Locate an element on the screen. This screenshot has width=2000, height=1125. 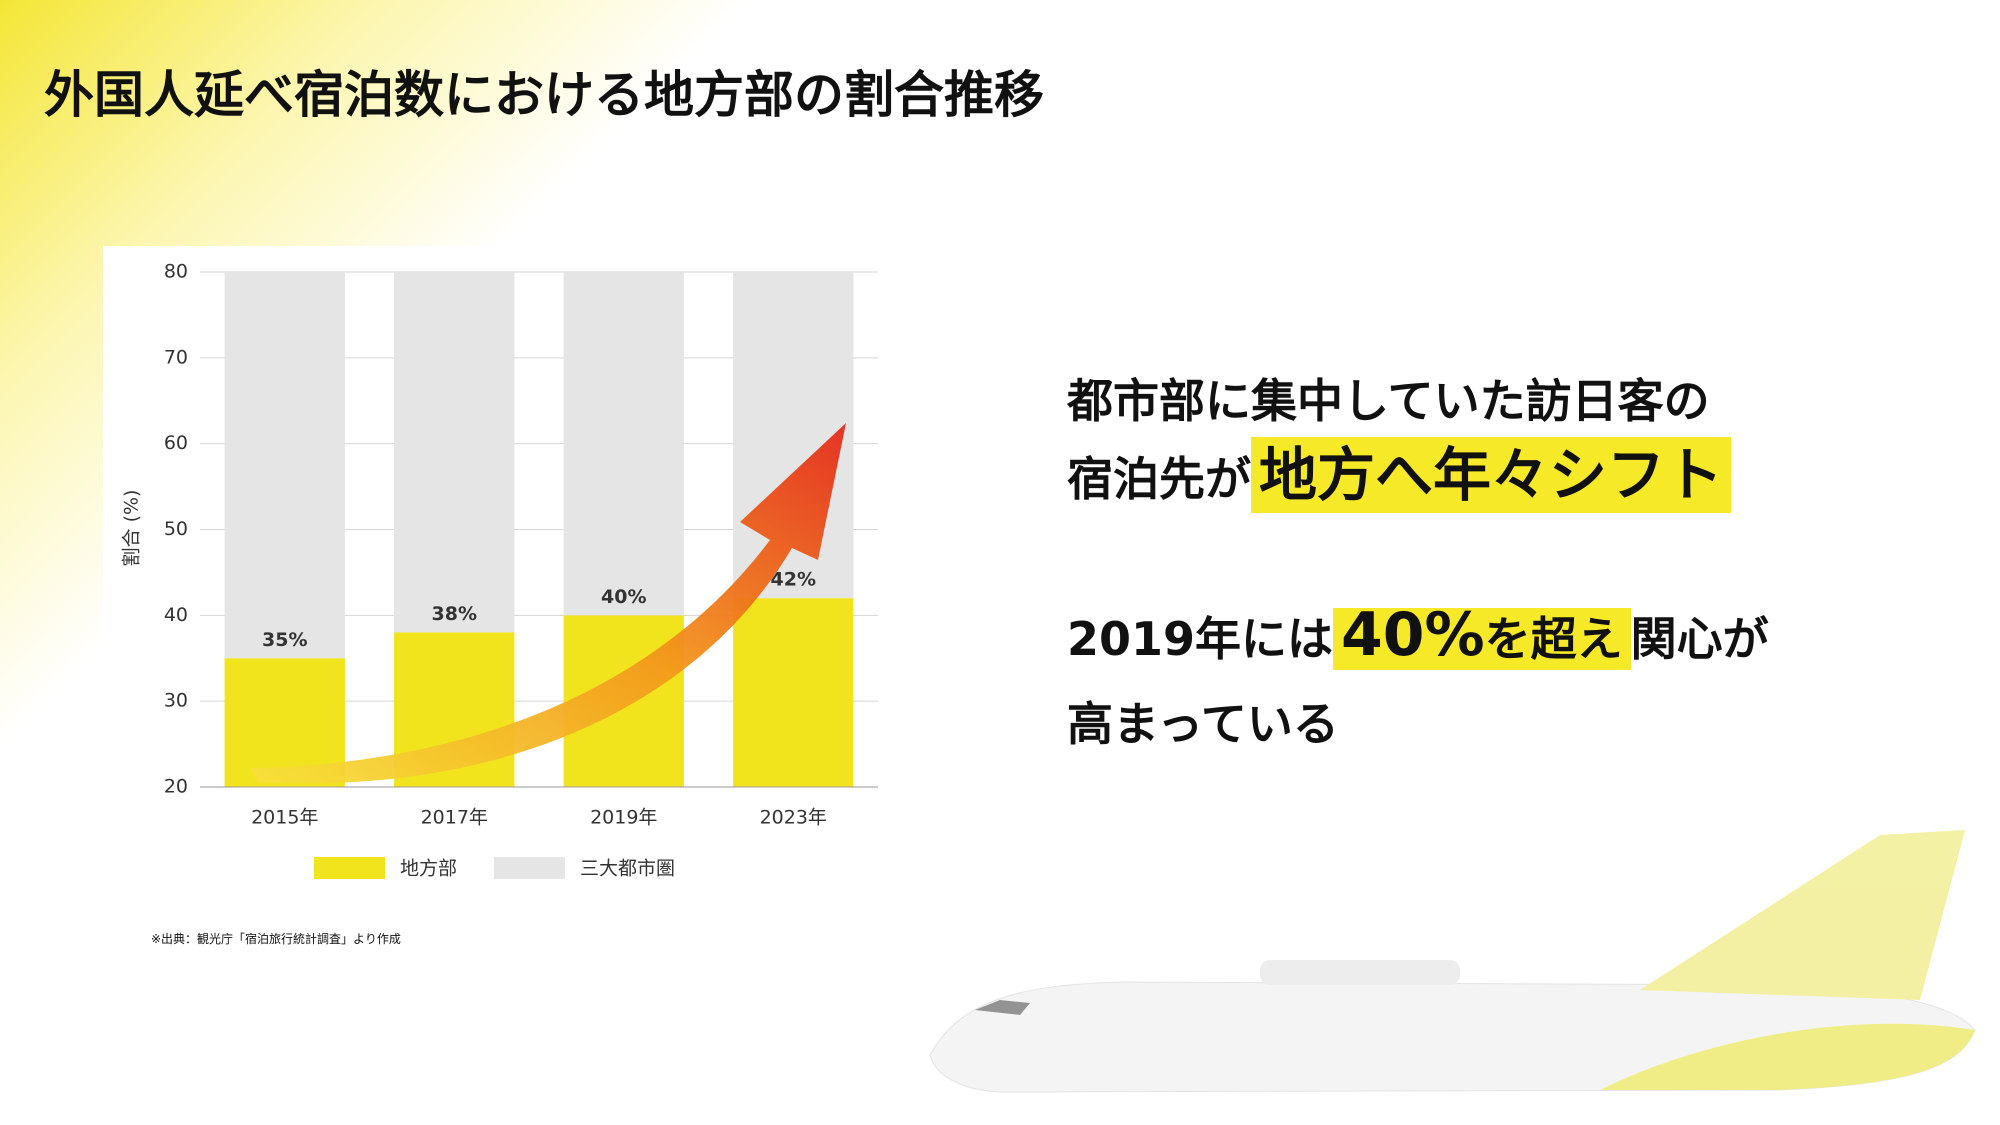
x-tick-label: 2019年 is located at coordinates (623, 818).